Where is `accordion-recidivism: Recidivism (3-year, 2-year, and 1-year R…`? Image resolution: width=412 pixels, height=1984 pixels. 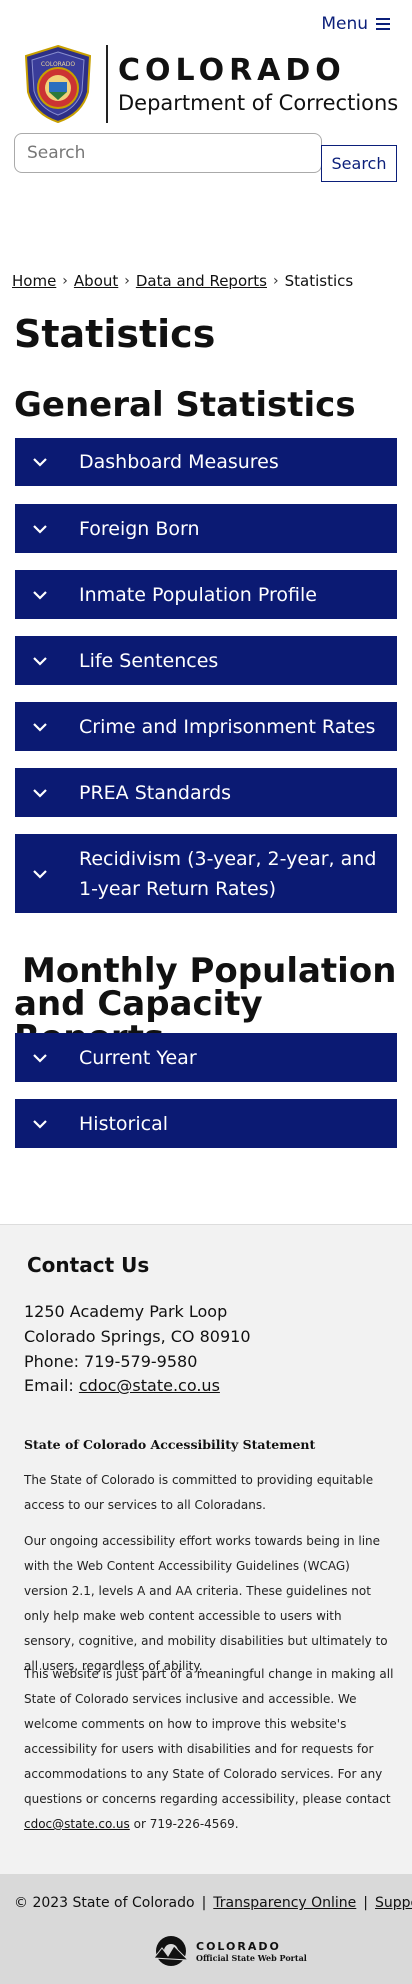
accordion-recidivism: Recidivism (3-year, 2-year, and 1-year R… is located at coordinates (206, 873).